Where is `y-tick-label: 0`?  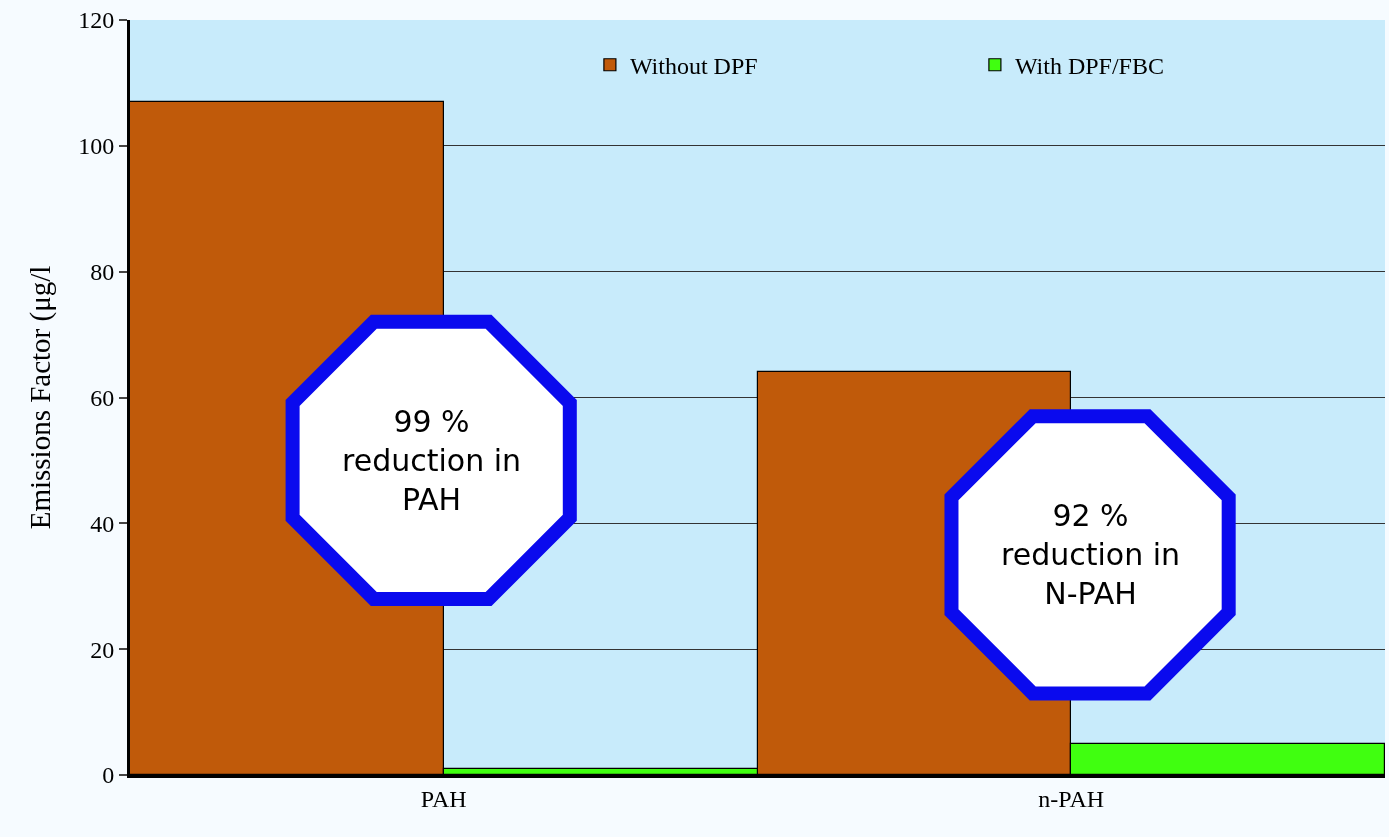
y-tick-label: 0 is located at coordinates (108, 775).